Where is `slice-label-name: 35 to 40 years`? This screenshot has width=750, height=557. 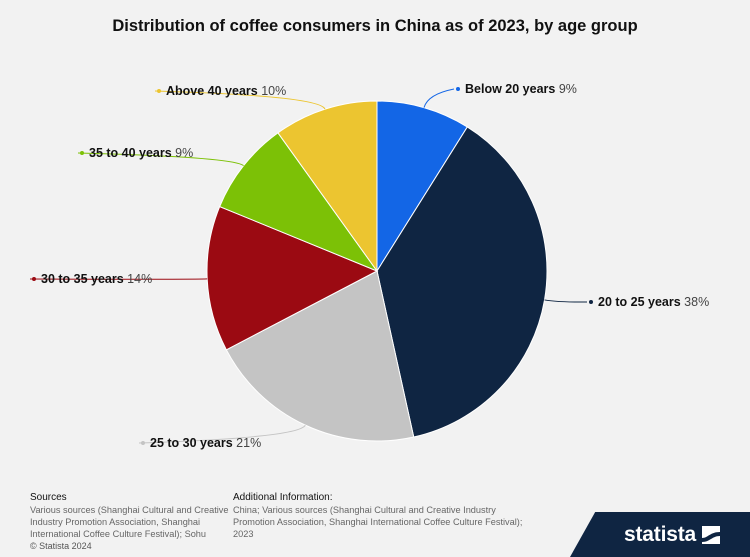
slice-label-name: 35 to 40 years is located at coordinates (130, 153).